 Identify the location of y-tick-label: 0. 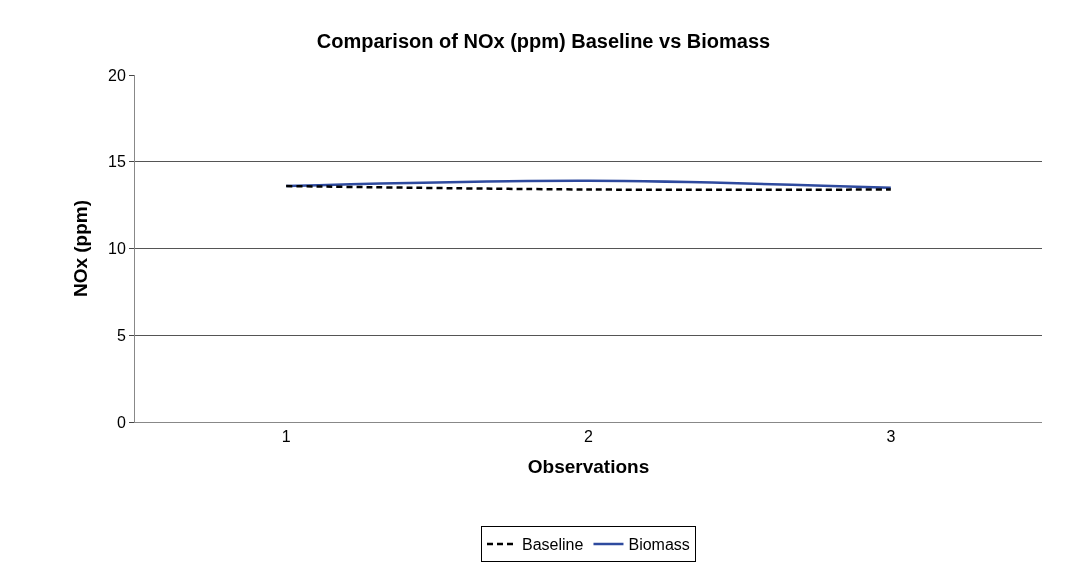
(121, 422).